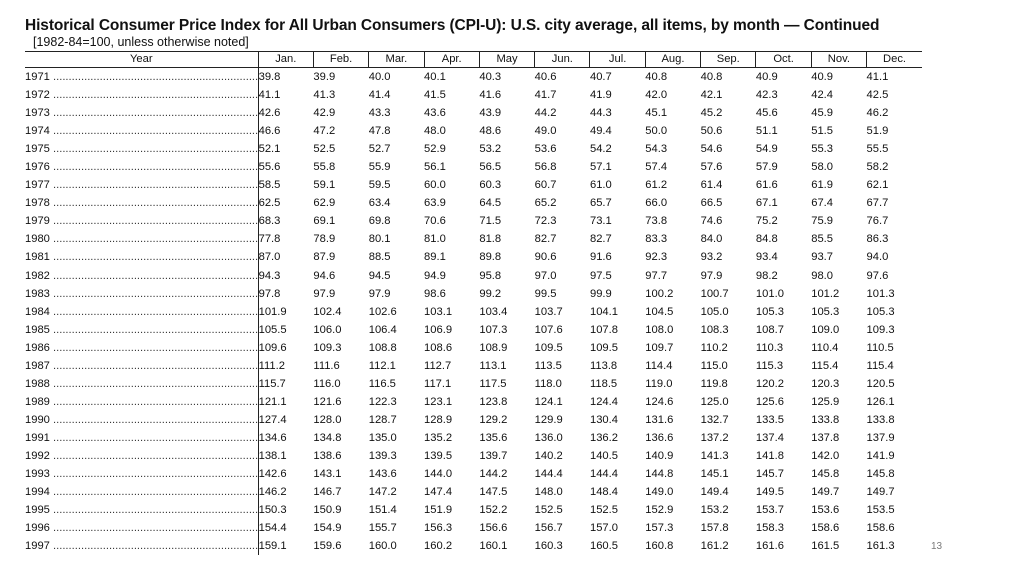 The image size is (1023, 574). Describe the element at coordinates (141, 131) in the screenshot. I see `year-label: 1974` at that location.